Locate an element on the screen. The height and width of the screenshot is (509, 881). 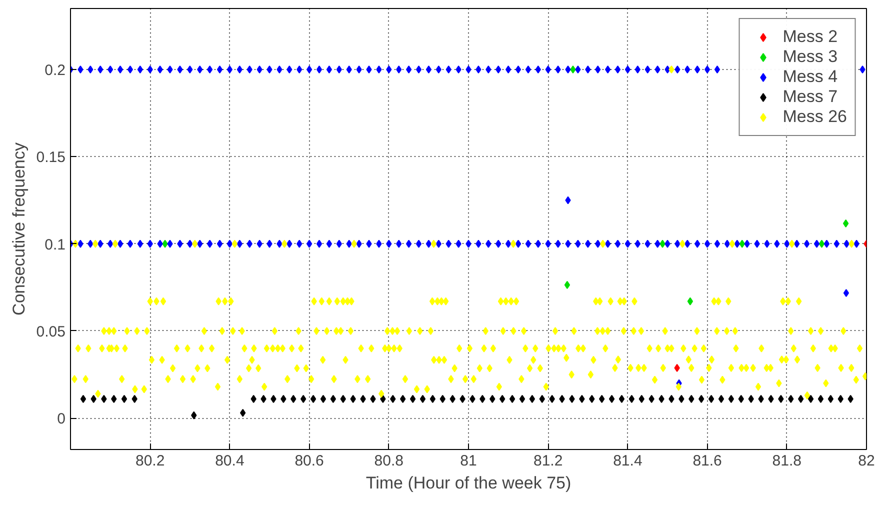
y-tick-label: 0.2 is located at coordinates (55, 71).